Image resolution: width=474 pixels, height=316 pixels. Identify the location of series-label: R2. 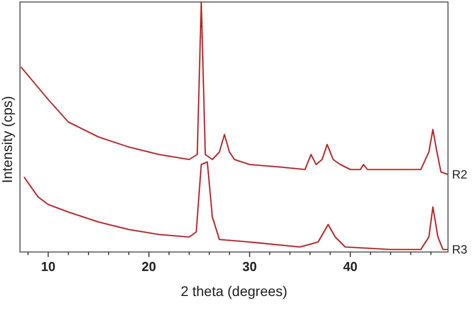
(460, 175).